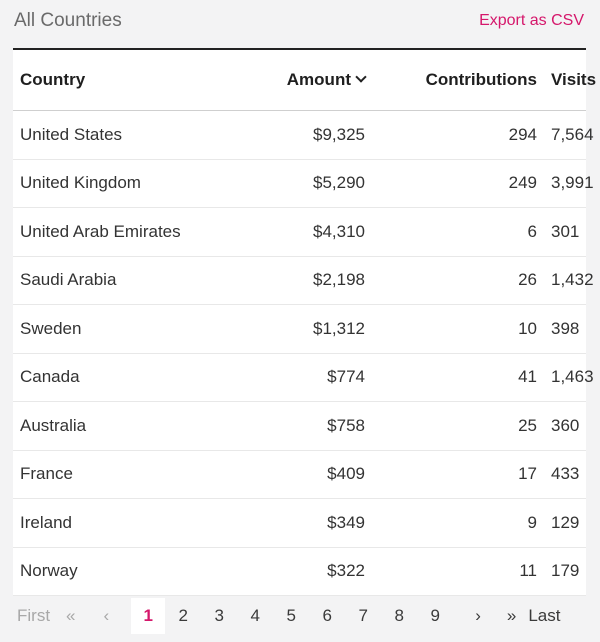 The width and height of the screenshot is (600, 642). Describe the element at coordinates (478, 615) in the screenshot. I see `pagination-chevron-right-icon: ›` at that location.